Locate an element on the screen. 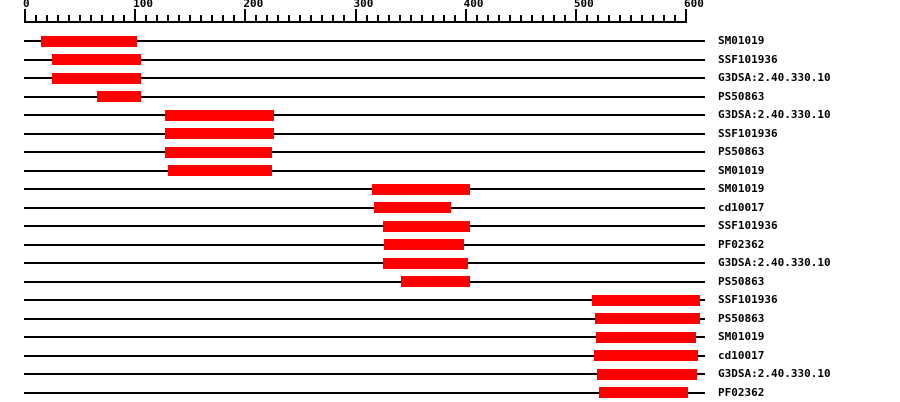 The height and width of the screenshot is (402, 900). axis-tick-label: 300 is located at coordinates (363, 5).